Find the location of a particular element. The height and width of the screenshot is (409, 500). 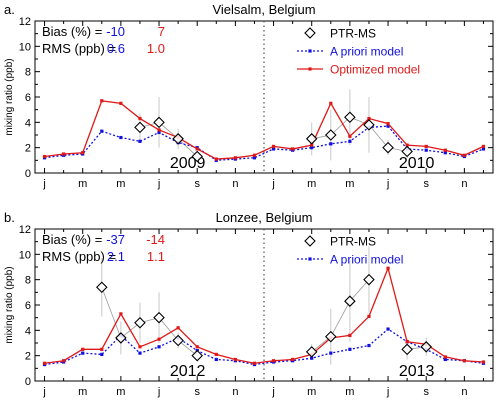

y-tick-label: 10 is located at coordinates (25, 255).